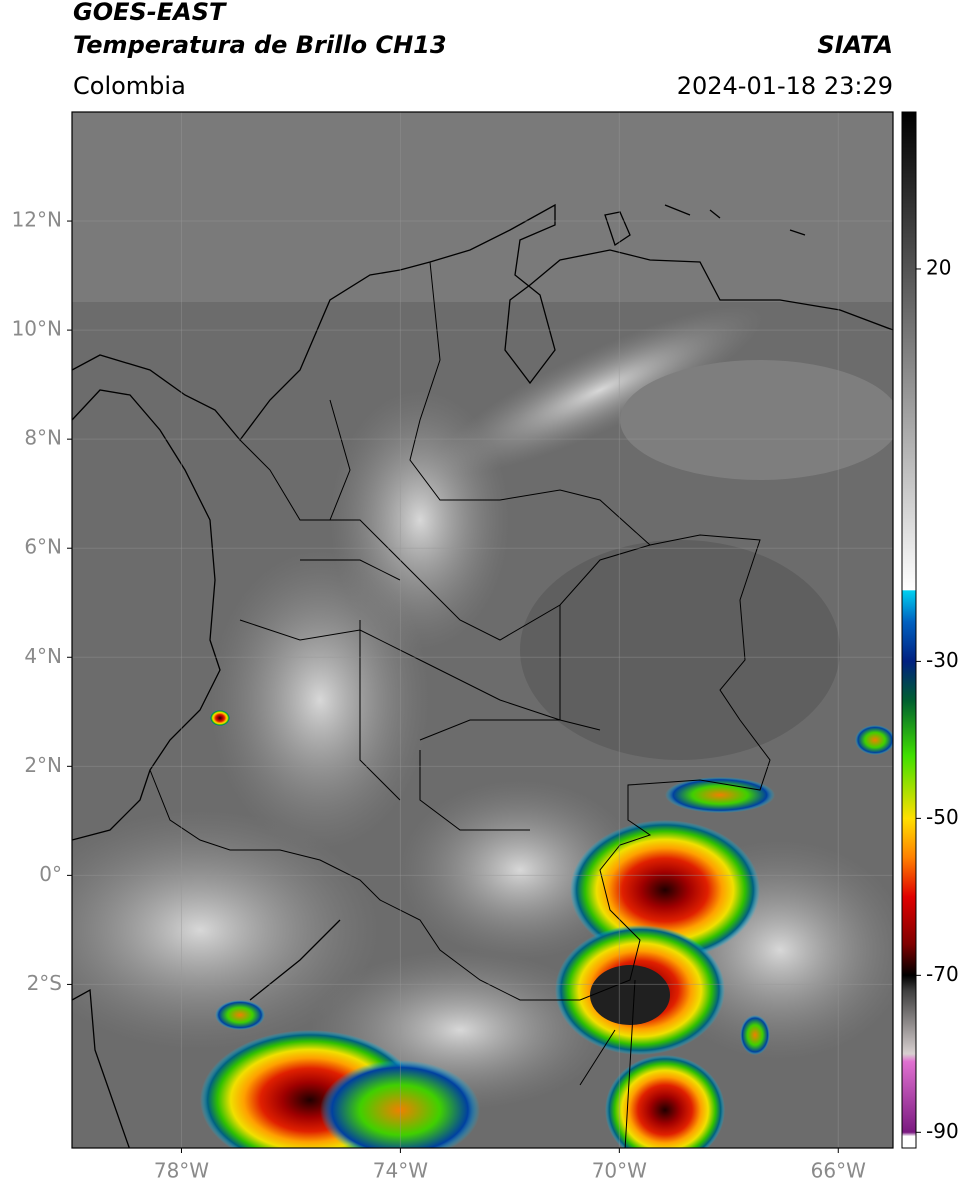 This screenshot has height=1194, width=966. I want to click on clear-area, so click(680, 650).